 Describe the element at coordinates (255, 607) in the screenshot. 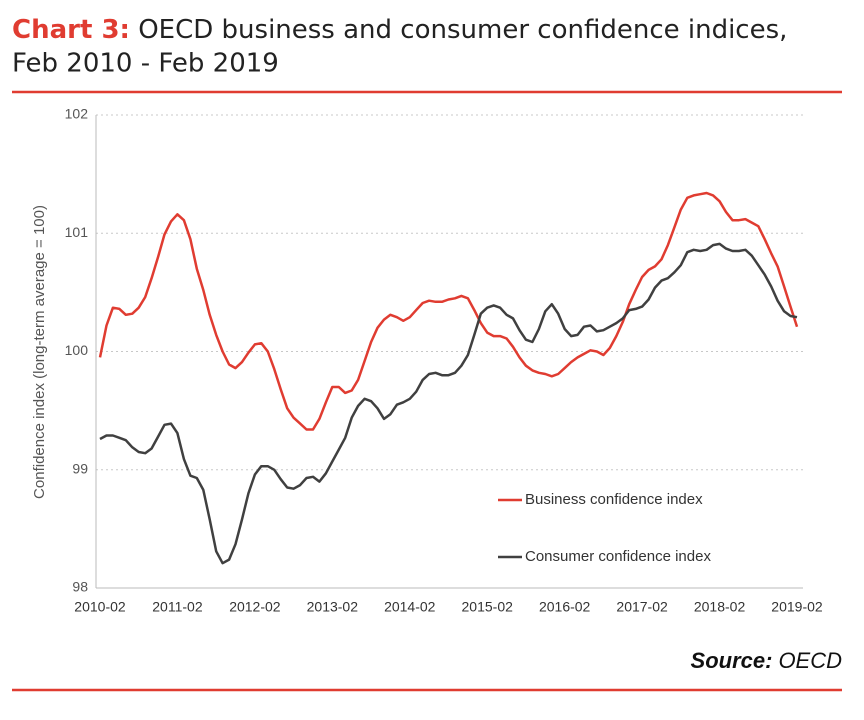

I see `x-tick-label: 2012-02` at that location.